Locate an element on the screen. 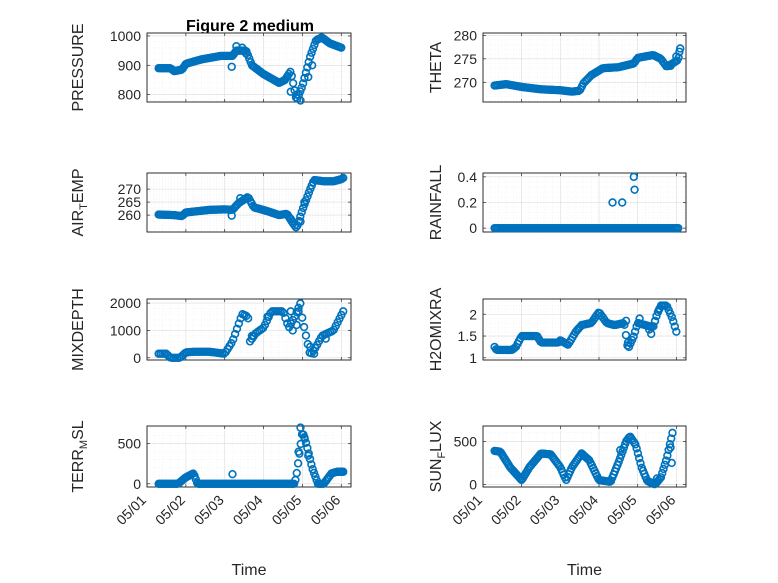 This screenshot has width=778, height=583. axes-theta: 270 275 280 THETA is located at coordinates (557, 65).